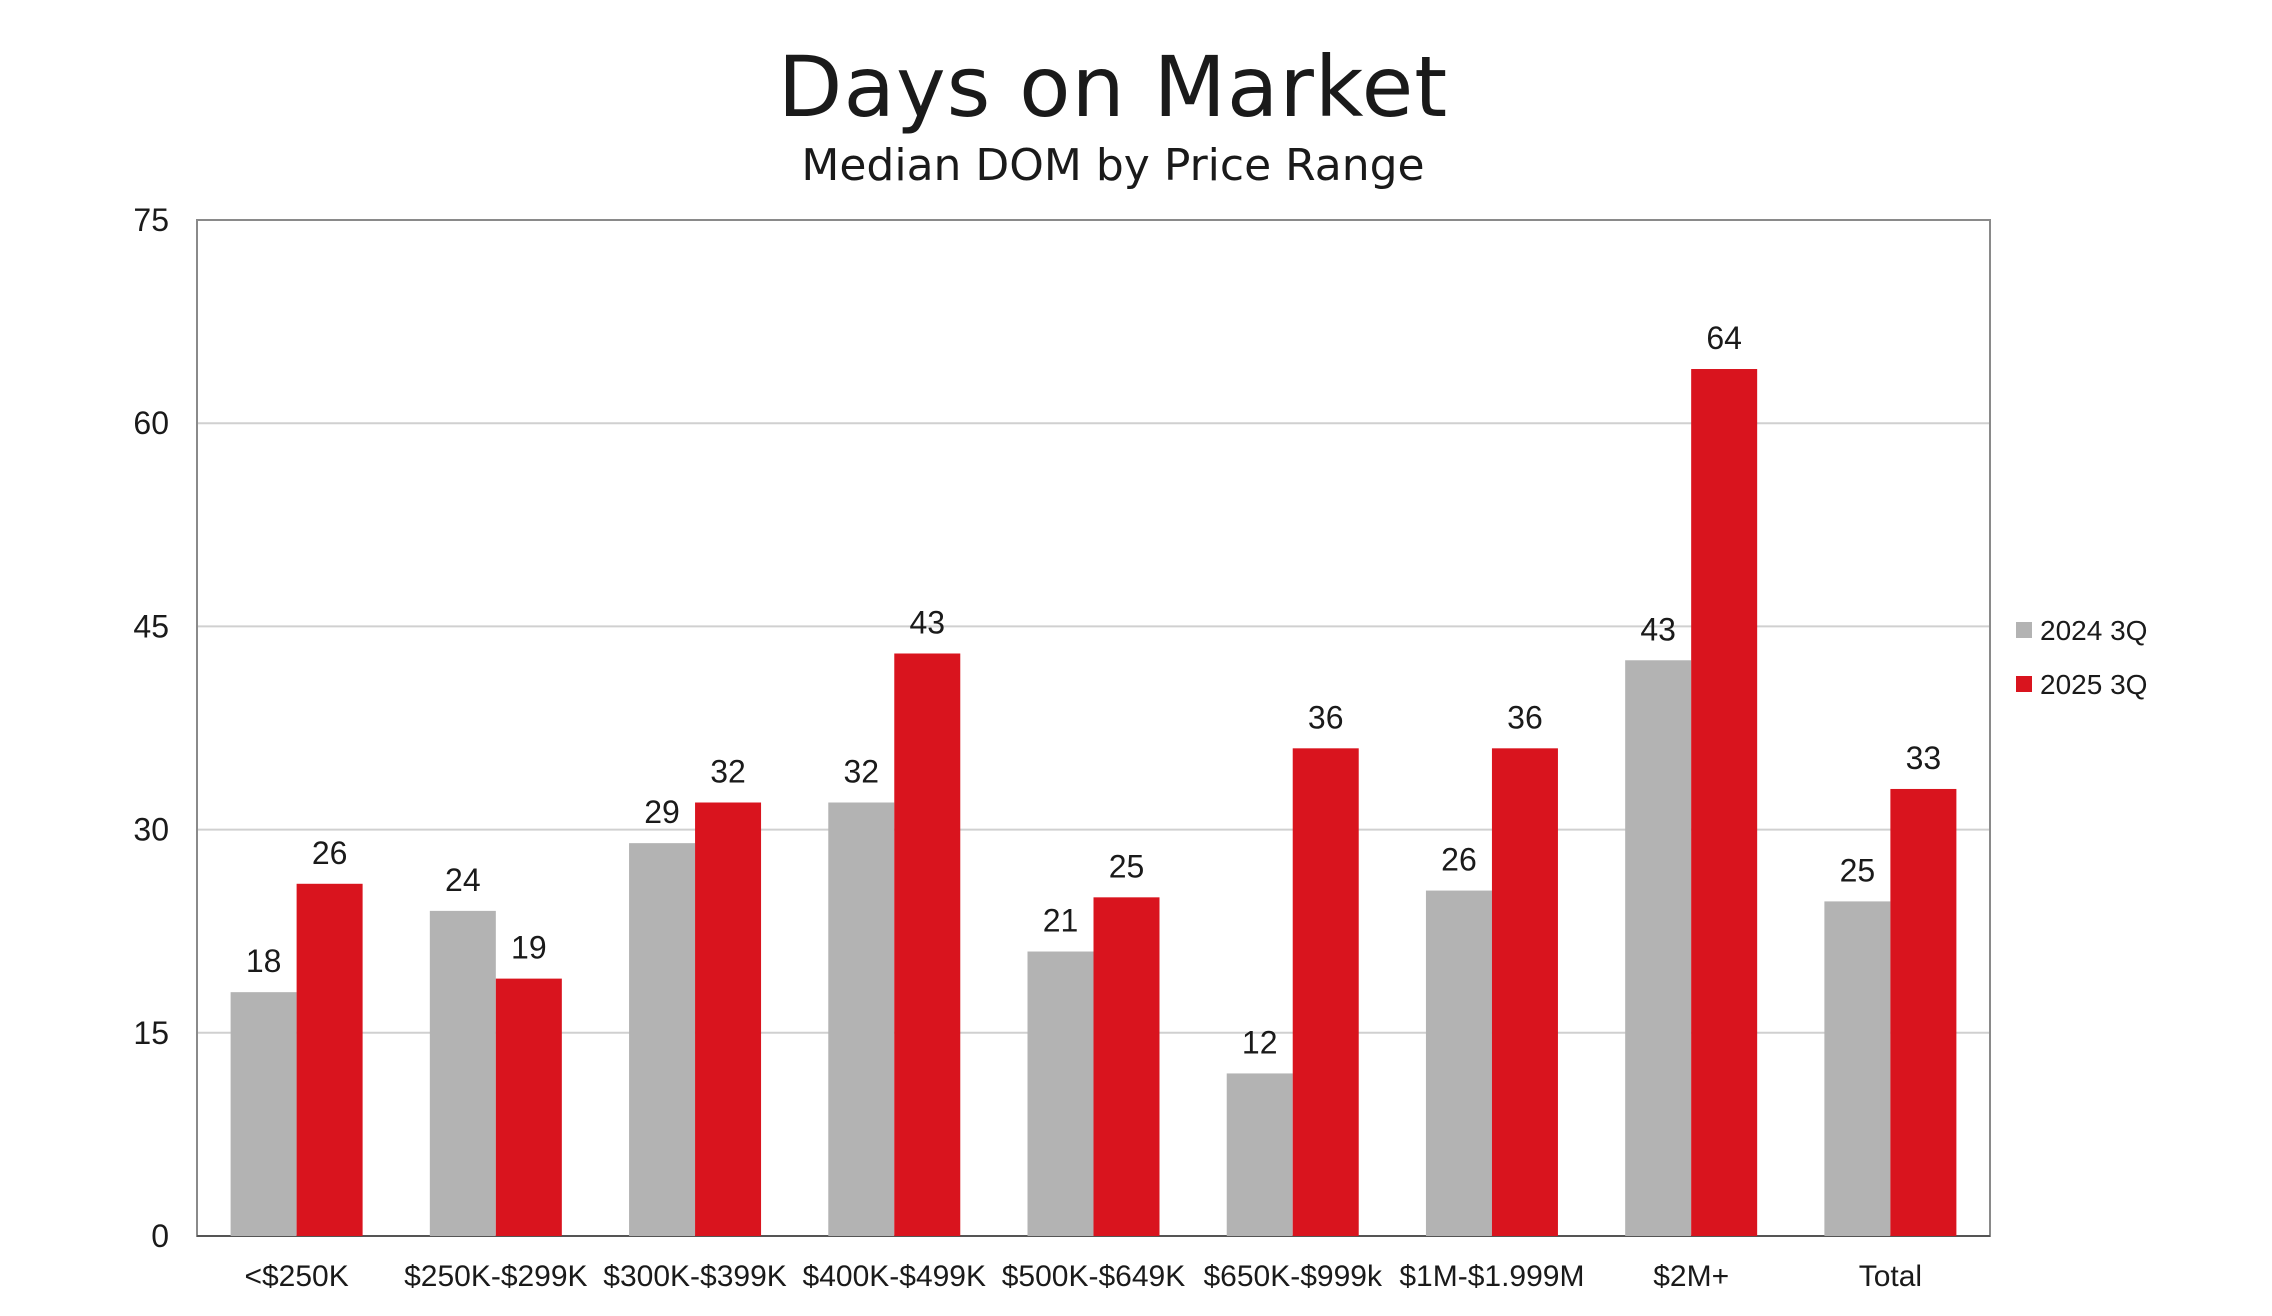 This screenshot has width=2272, height=1316. I want to click on chart-title: Days on Market, so click(1113, 87).